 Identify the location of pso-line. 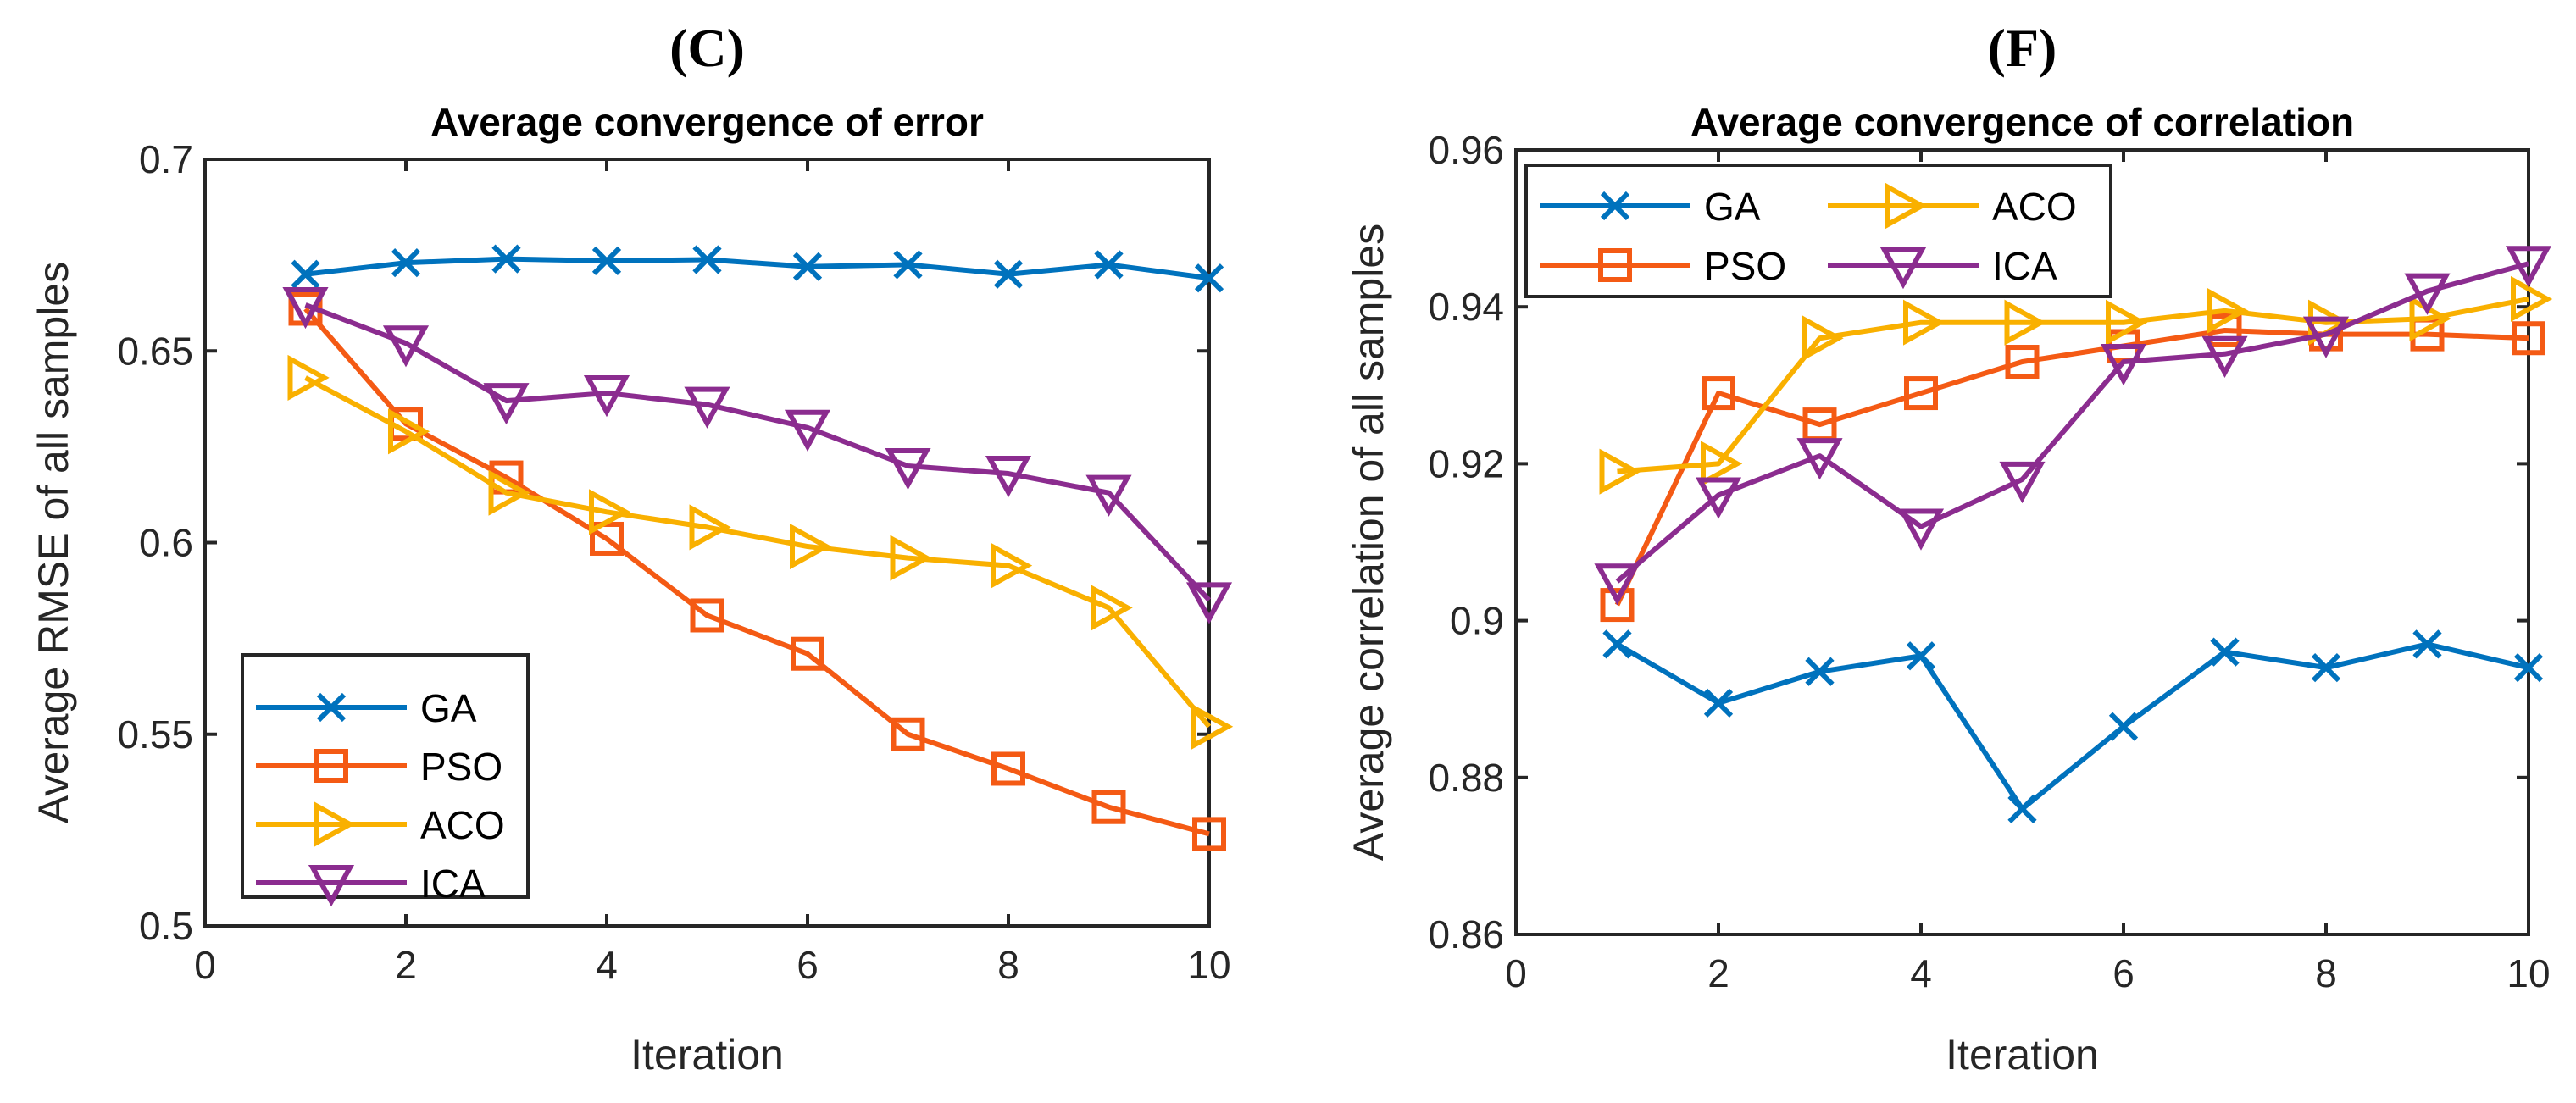
(2071, 467).